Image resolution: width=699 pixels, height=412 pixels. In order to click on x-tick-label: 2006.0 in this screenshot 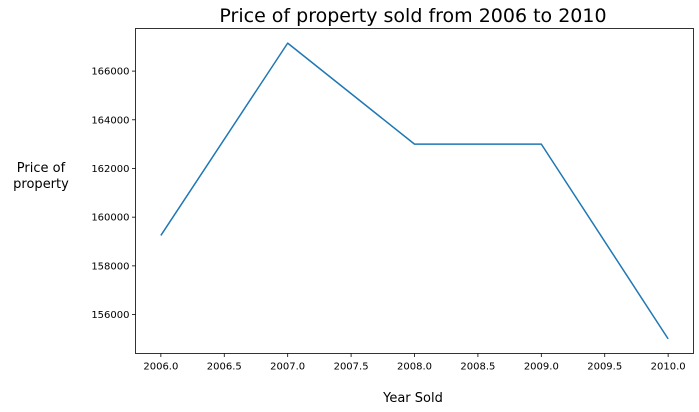, I will do `click(160, 367)`.